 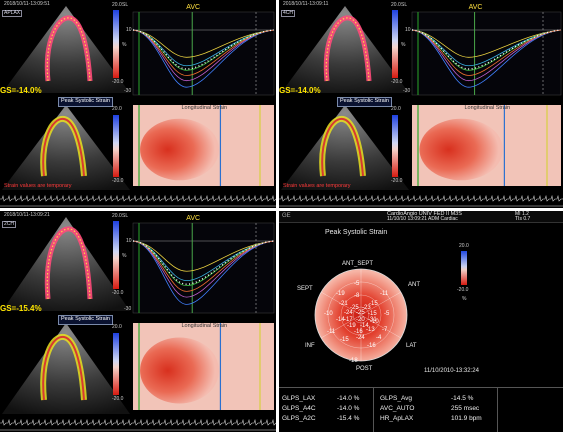 I want to click on glps-summary-value: 255 msec, so click(x=465, y=408).